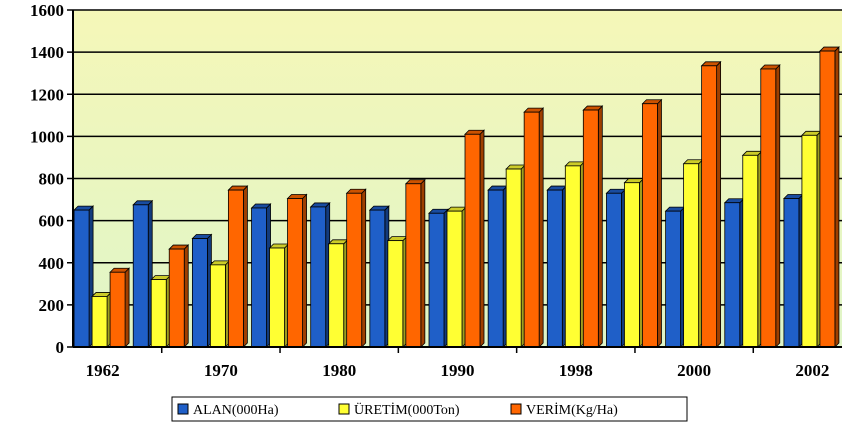 The height and width of the screenshot is (435, 844). I want to click on x-tick-label: 1990, so click(458, 370).